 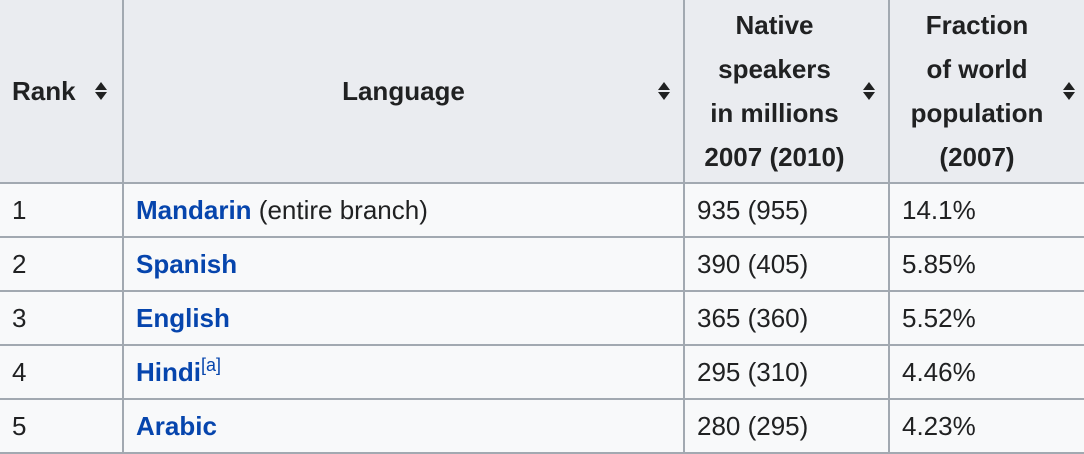 I want to click on rank-cell: 5, so click(x=62, y=426).